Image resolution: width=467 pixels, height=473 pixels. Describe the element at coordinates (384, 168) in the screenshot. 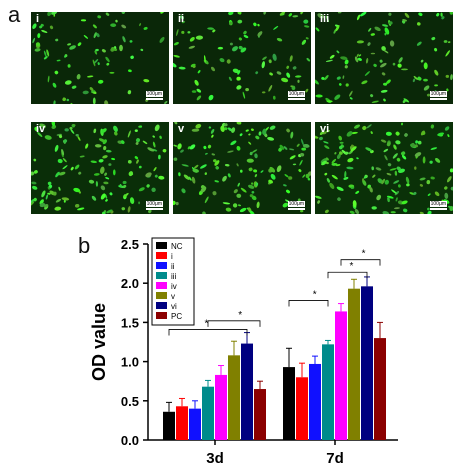

I see `micrograph-vi: vi 100μm` at that location.